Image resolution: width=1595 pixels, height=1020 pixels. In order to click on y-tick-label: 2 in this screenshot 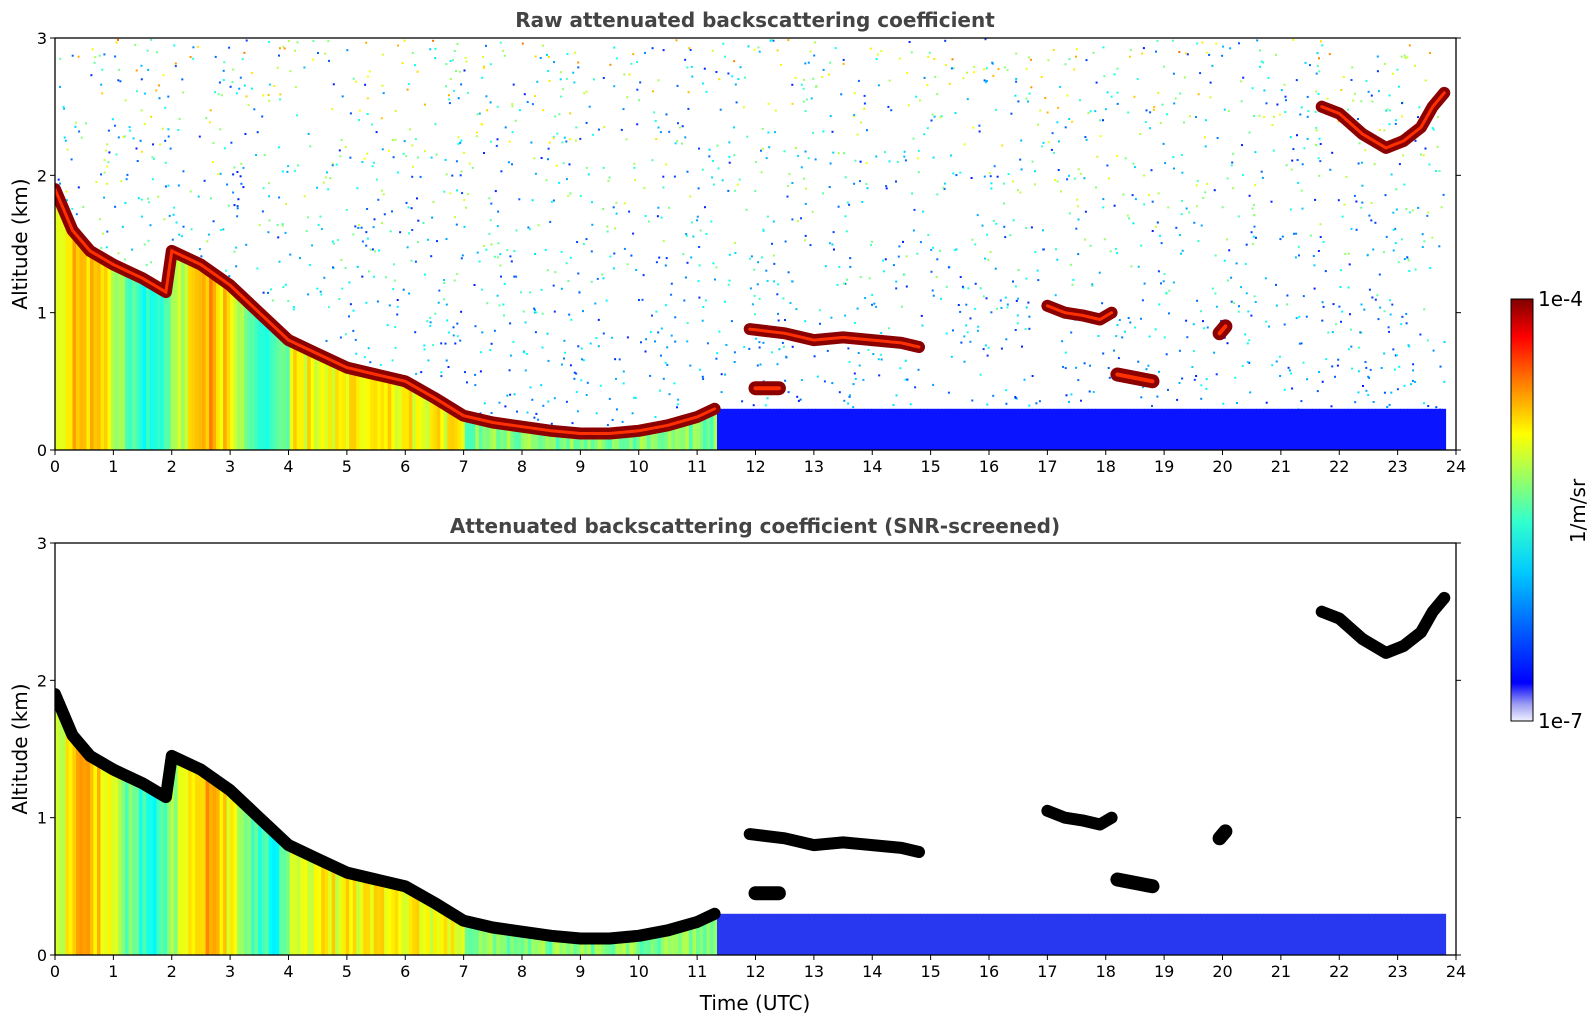, I will do `click(42, 175)`.